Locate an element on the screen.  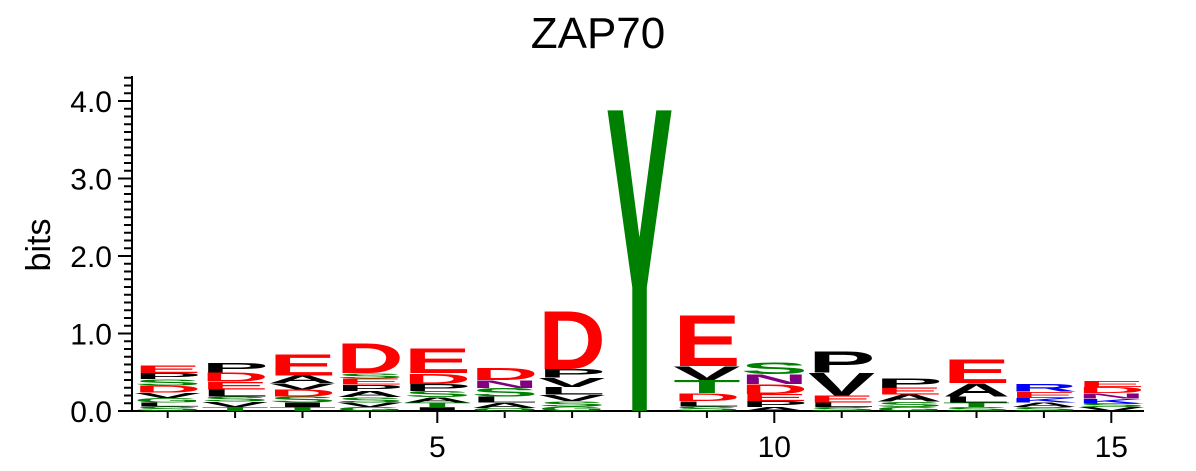
logo-letter-Q: Q is located at coordinates (504, 409).